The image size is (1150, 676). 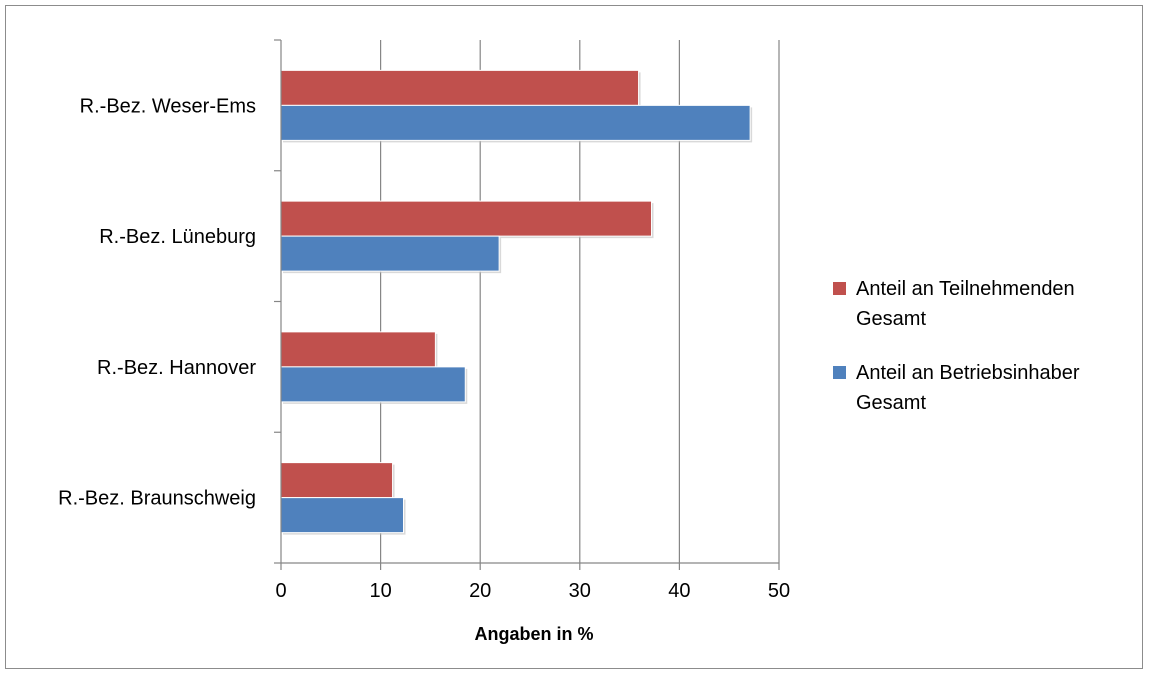 What do you see at coordinates (779, 591) in the screenshot?
I see `x-tick-label: 50` at bounding box center [779, 591].